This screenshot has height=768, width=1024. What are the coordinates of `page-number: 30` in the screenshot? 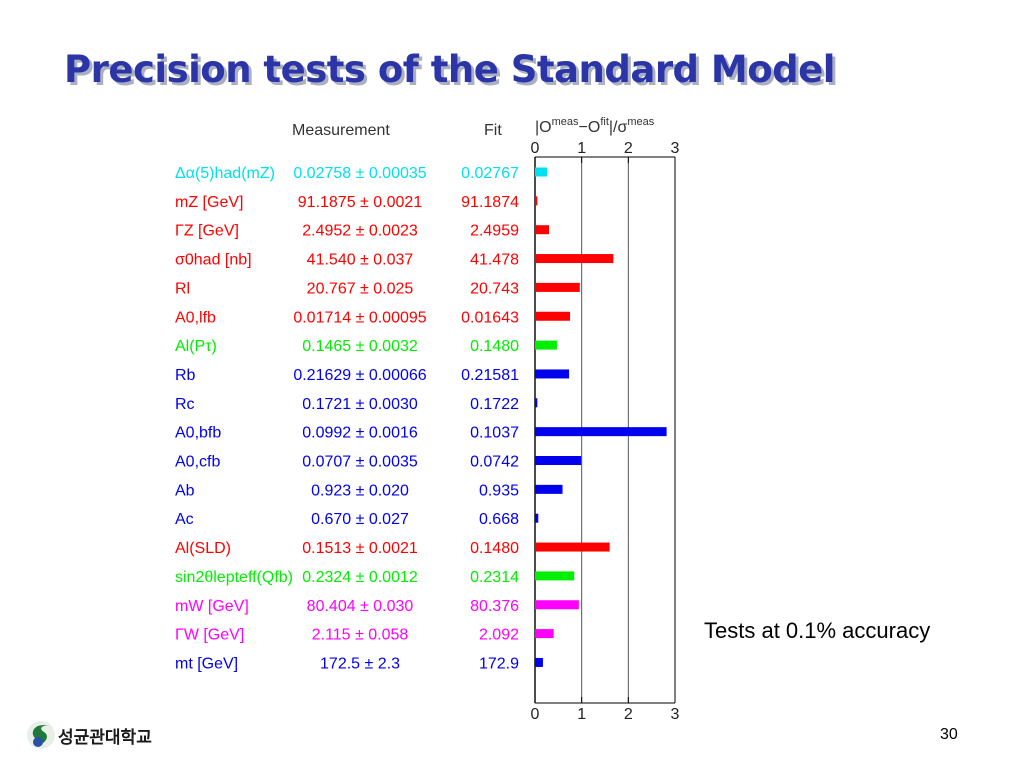 It's located at (949, 734).